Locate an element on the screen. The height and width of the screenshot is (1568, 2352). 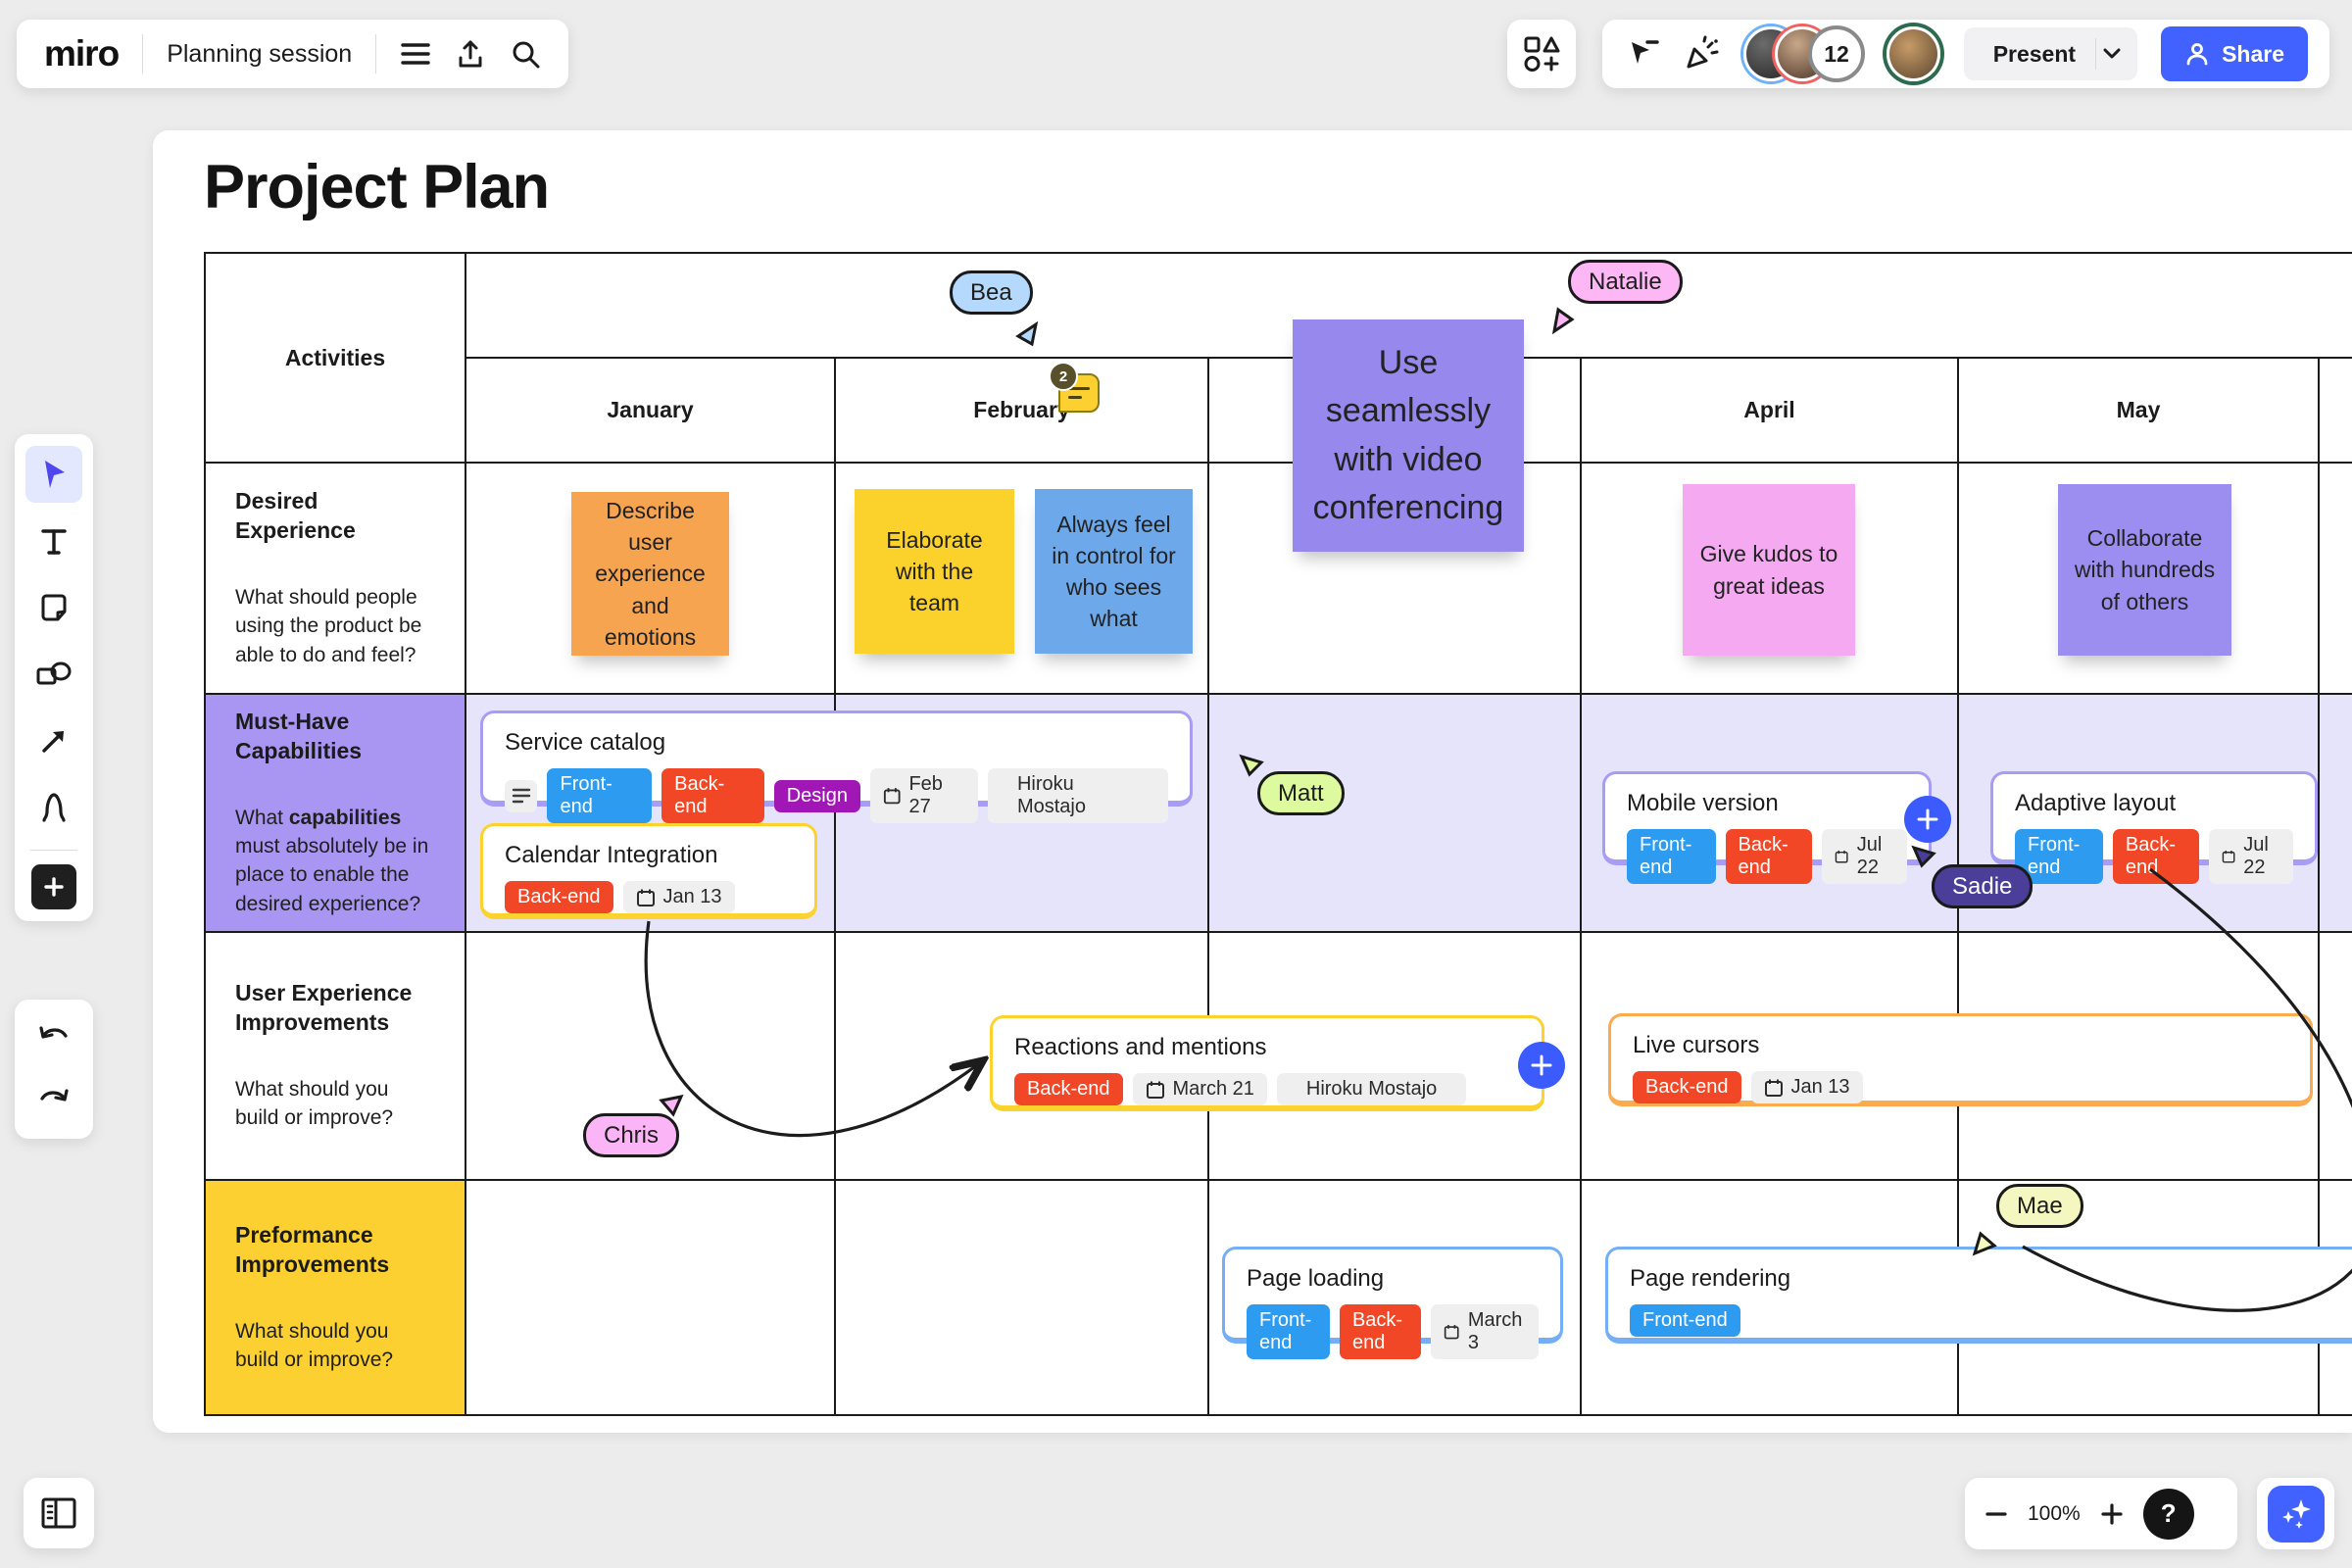
task-card-calendar-integration: Calendar Integration Back-end Jan 13 is located at coordinates (648, 871).